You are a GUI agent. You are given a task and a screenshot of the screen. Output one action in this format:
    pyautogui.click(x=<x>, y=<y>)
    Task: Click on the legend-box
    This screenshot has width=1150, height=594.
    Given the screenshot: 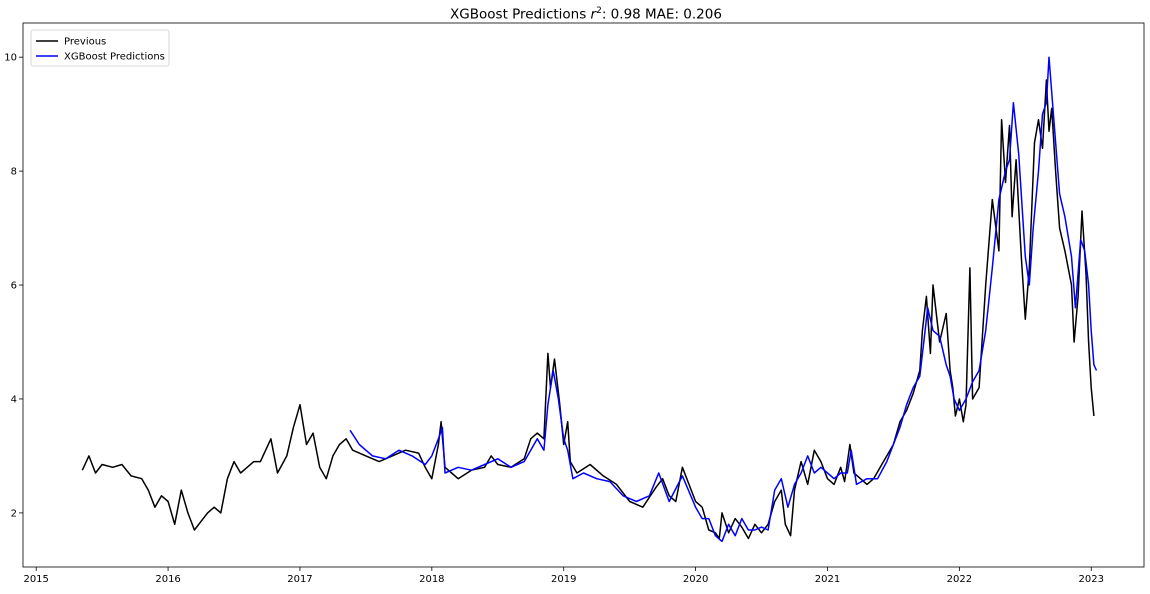 What is the action you would take?
    pyautogui.click(x=100, y=48)
    